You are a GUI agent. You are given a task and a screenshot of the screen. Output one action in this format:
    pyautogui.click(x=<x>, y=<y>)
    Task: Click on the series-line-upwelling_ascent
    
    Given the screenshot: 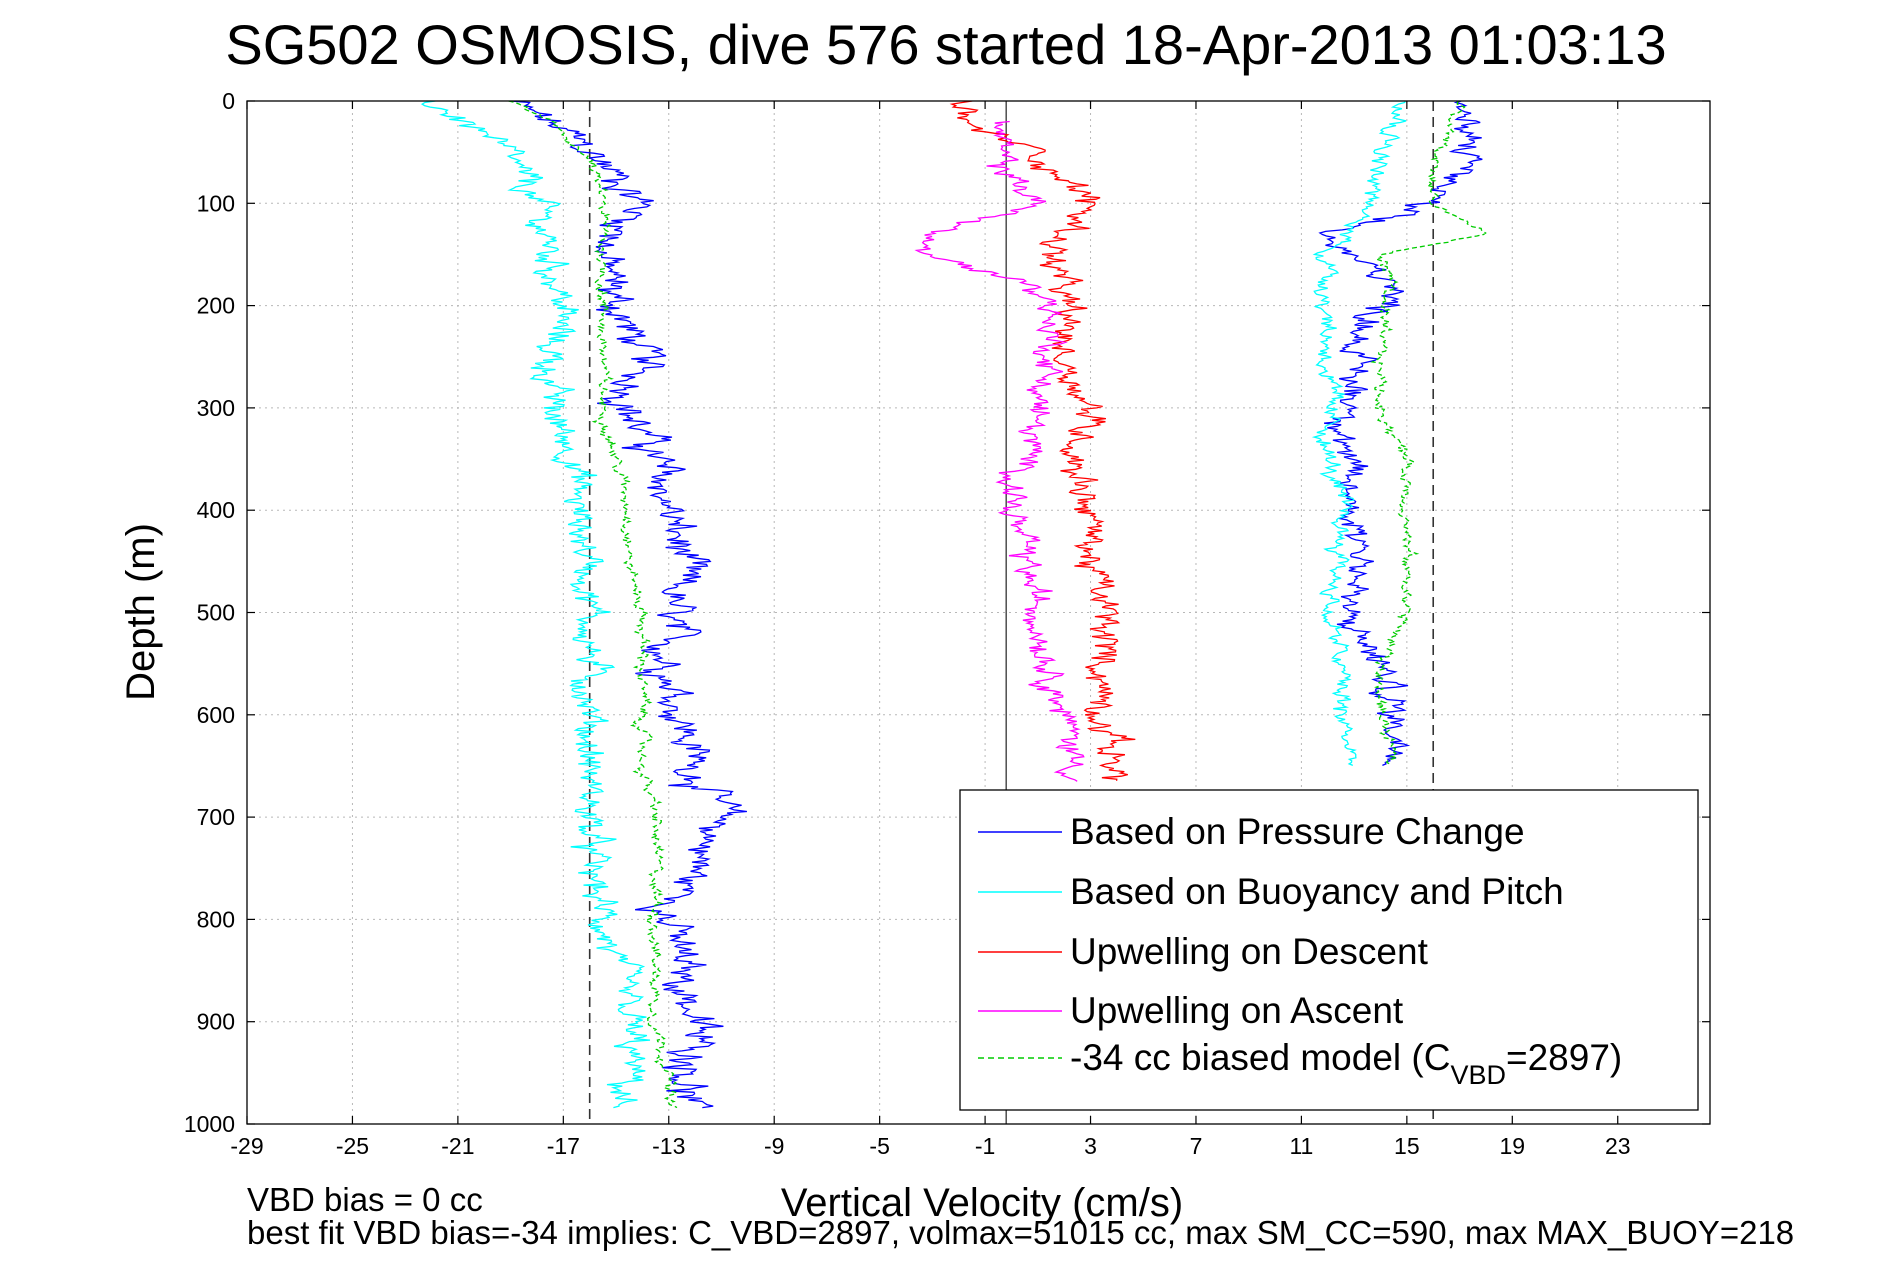 What is the action you would take?
    pyautogui.click(x=999, y=451)
    